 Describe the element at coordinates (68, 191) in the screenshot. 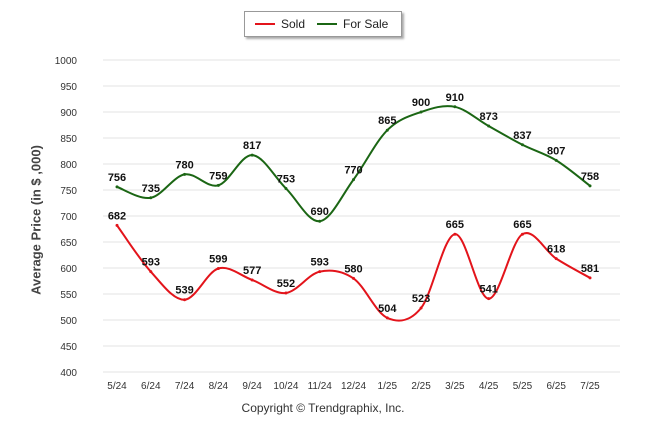

I see `y-tick-label: 750` at that location.